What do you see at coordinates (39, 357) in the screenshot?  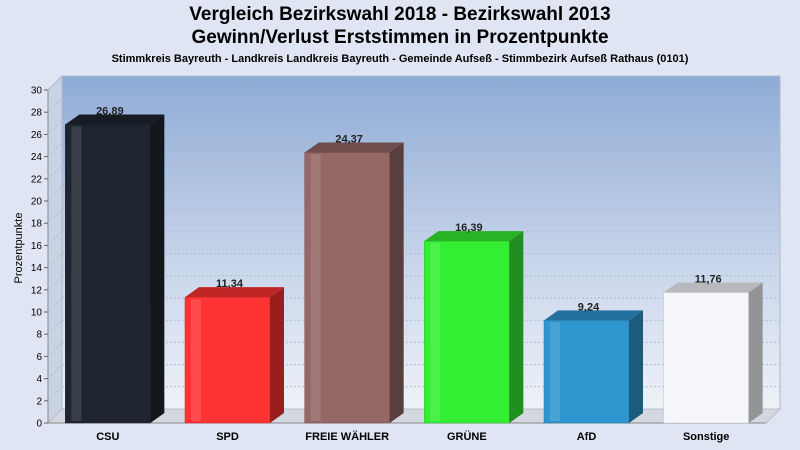 I see `y-tick-label: 6` at bounding box center [39, 357].